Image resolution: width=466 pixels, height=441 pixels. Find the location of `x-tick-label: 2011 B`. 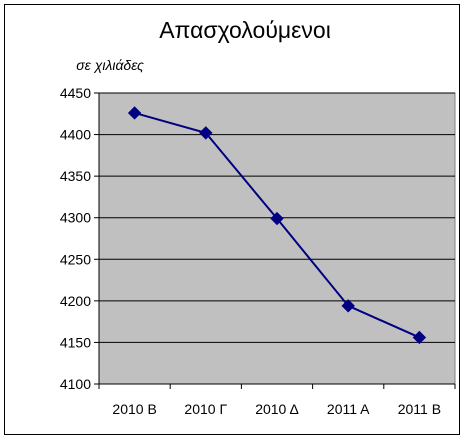

x-tick-label: 2011 B is located at coordinates (419, 409).